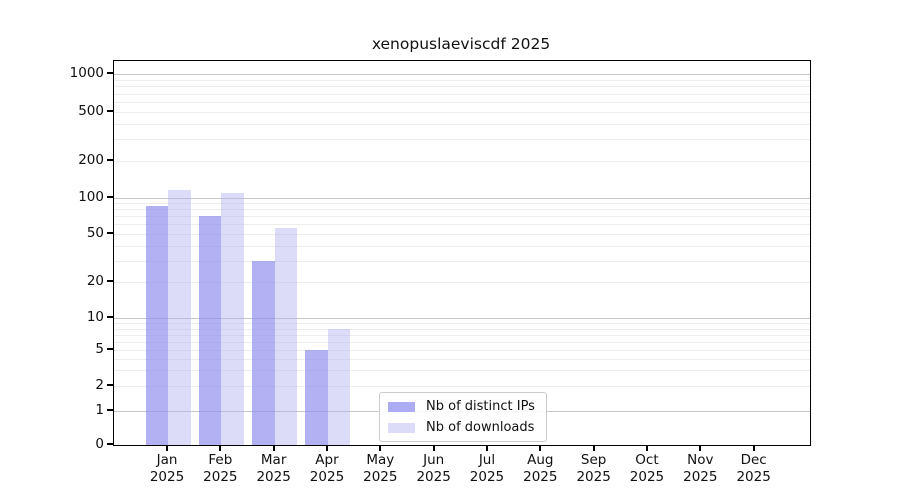 The height and width of the screenshot is (500, 900). What do you see at coordinates (273, 460) in the screenshot?
I see `x-tick-month: Mar` at bounding box center [273, 460].